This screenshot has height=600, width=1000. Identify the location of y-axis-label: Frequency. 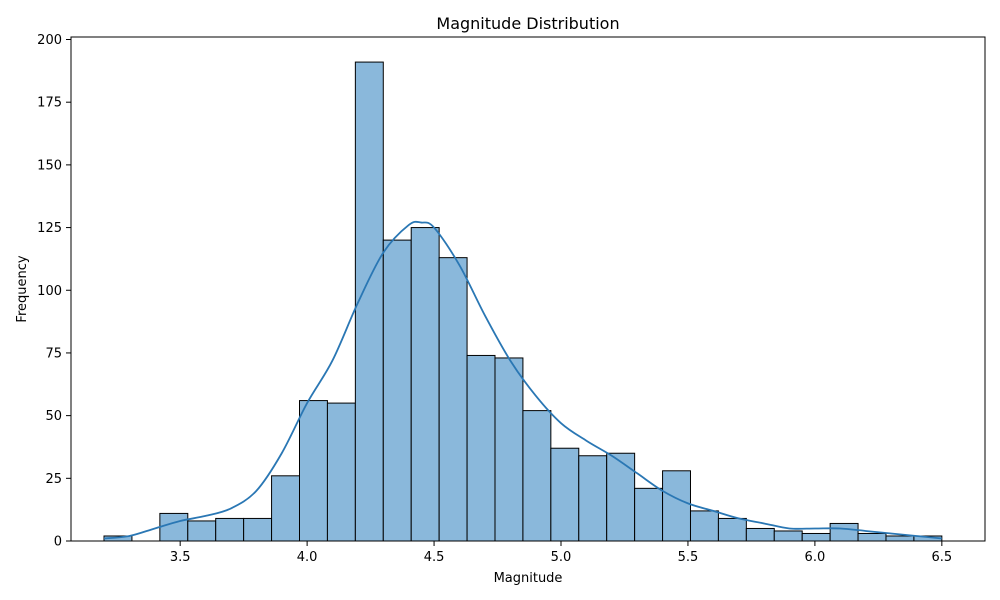
(22, 288).